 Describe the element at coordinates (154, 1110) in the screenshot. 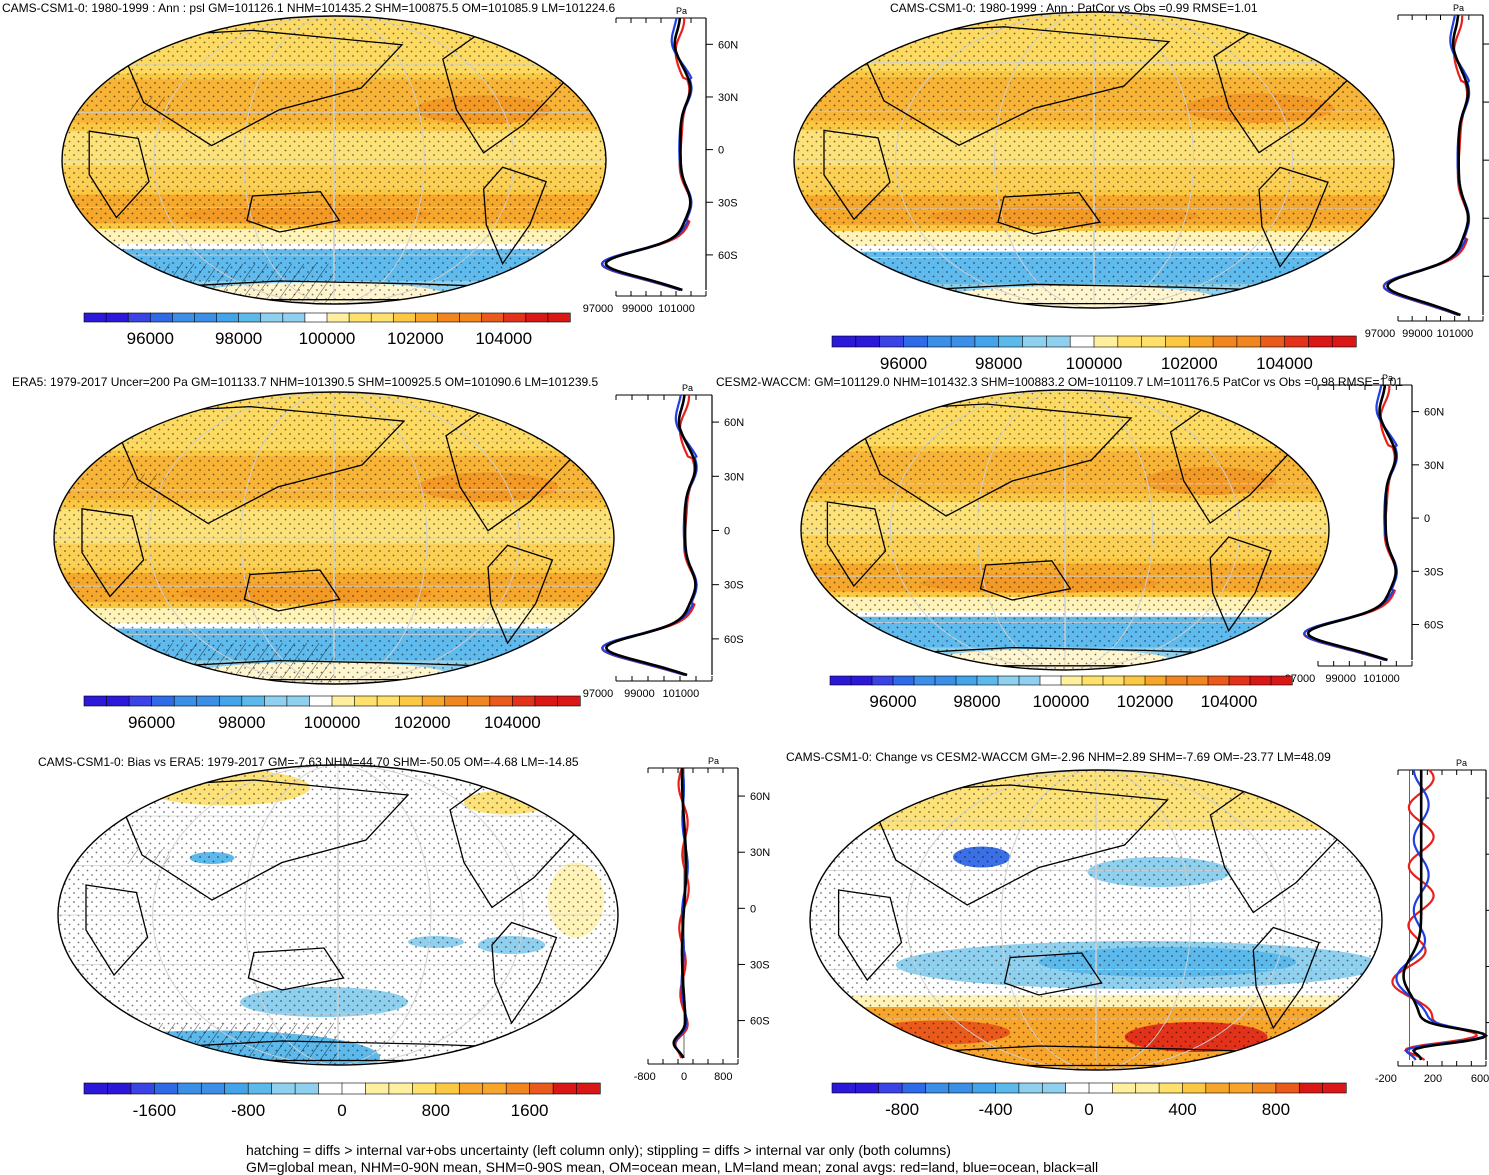

I see `colorbar-tick-label: -1600` at that location.